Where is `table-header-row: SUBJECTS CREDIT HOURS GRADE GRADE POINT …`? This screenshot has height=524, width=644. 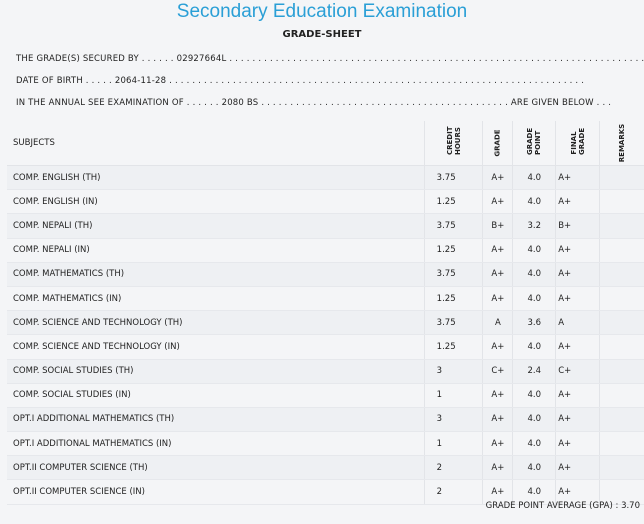
table-header-row: SUBJECTS CREDIT HOURS GRADE GRADE POINT … is located at coordinates (325, 143).